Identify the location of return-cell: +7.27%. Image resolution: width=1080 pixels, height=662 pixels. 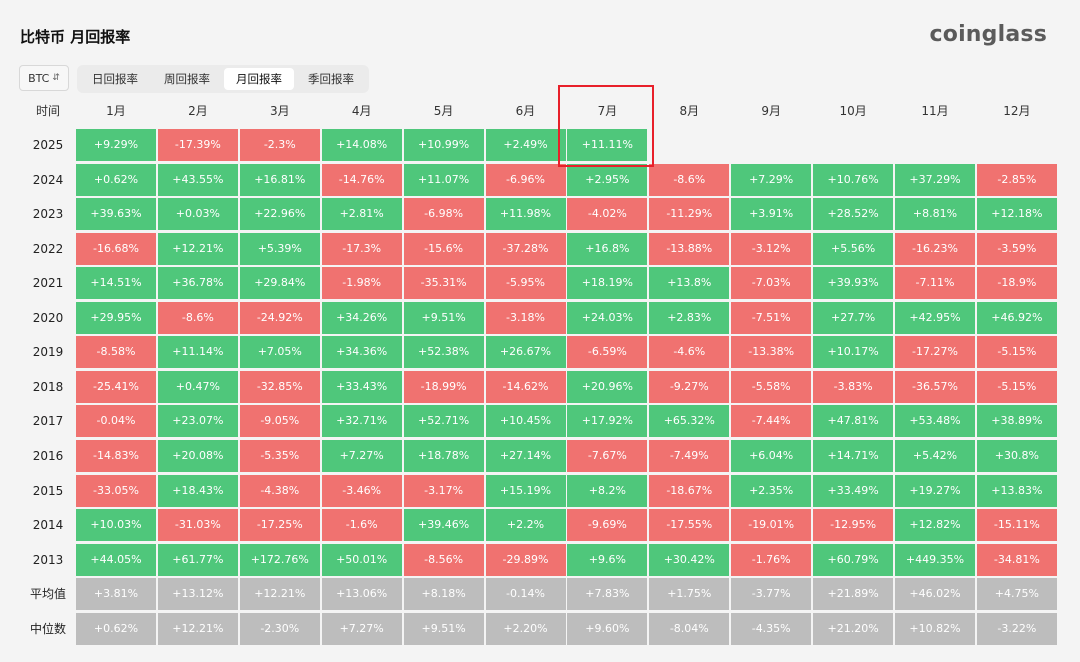
(361, 455).